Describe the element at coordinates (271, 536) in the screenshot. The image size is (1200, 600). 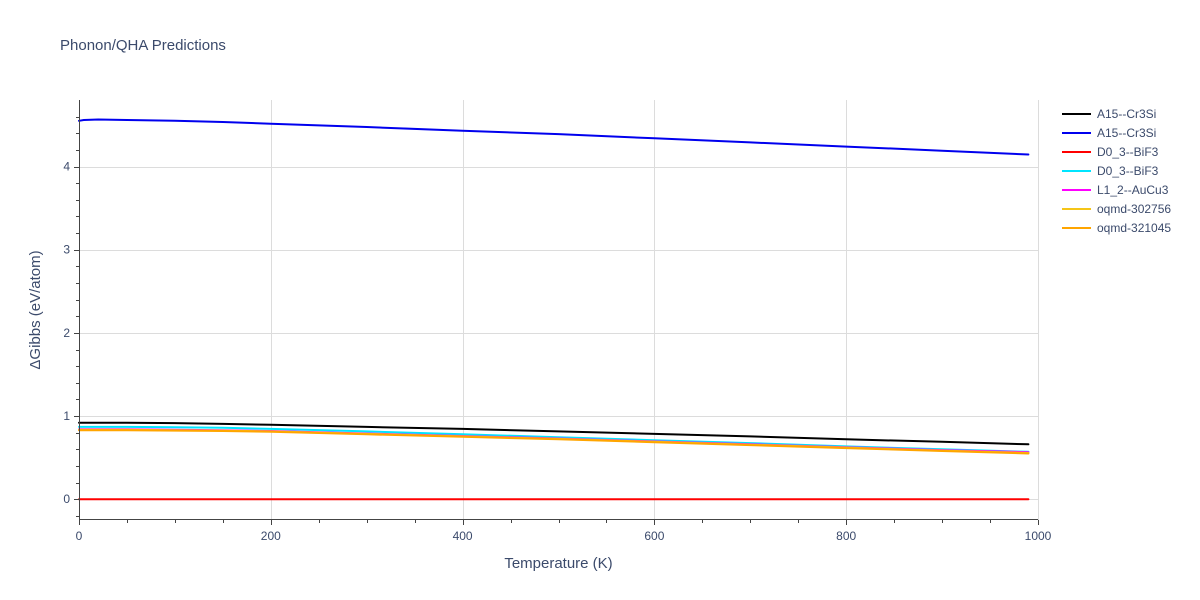
I see `x-tick-label: 200` at that location.